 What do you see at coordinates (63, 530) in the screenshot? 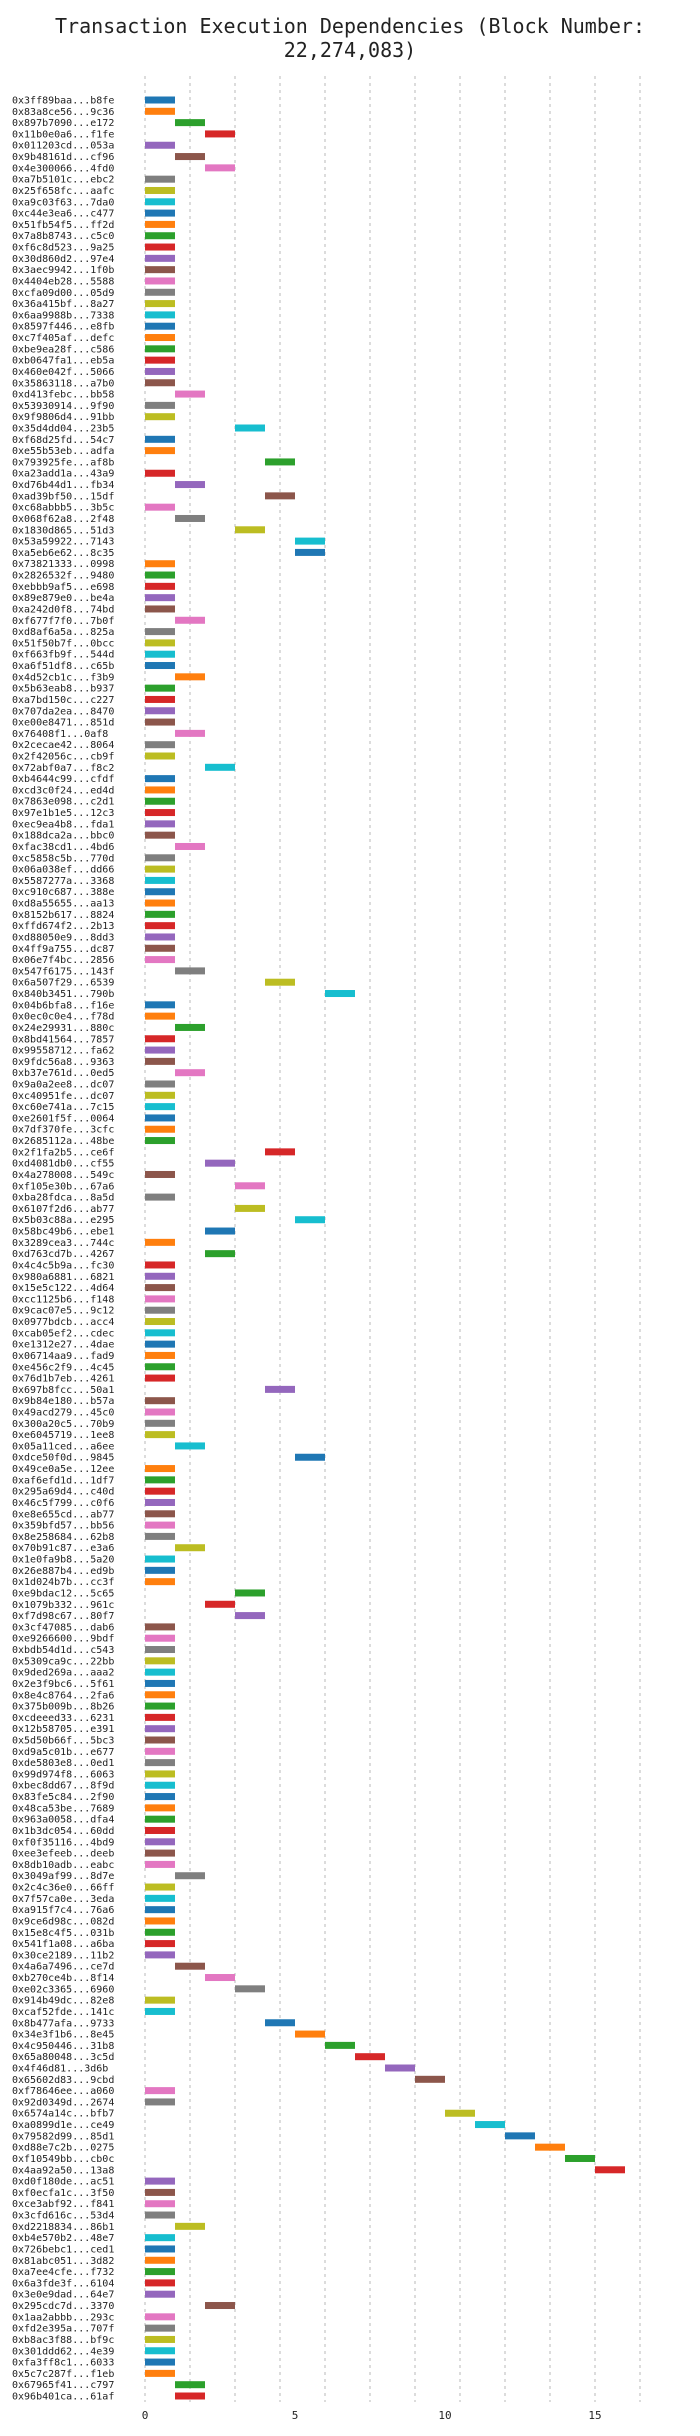
I see `tx-hash-label: 0x1830d865...51d3` at bounding box center [63, 530].